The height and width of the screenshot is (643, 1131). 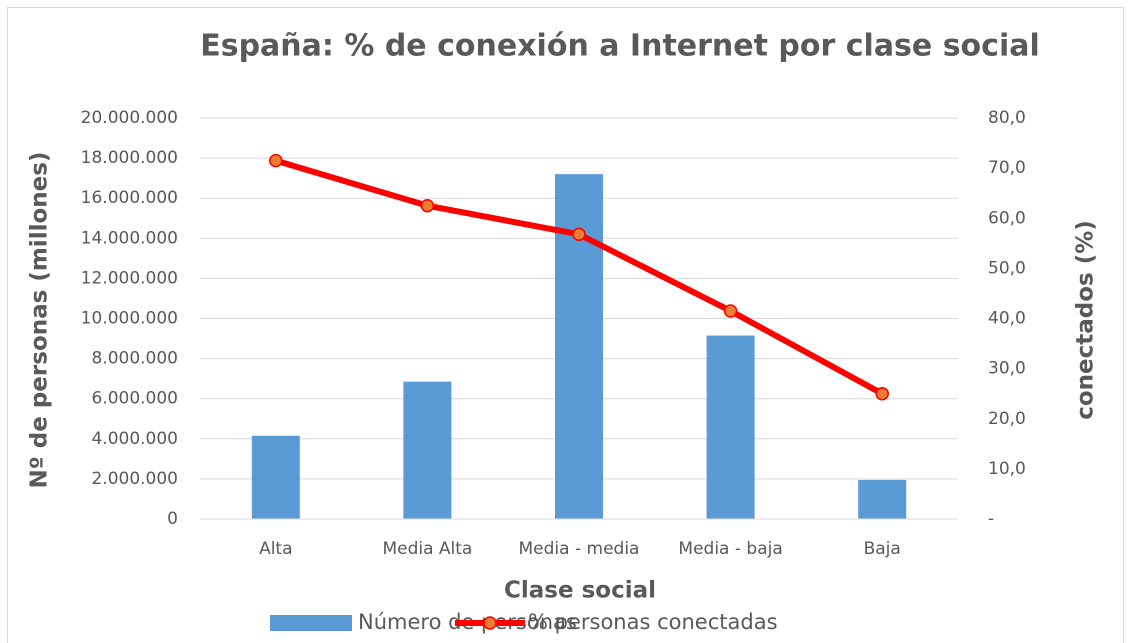 What do you see at coordinates (275, 549) in the screenshot?
I see `x-tick-label: Alta` at bounding box center [275, 549].